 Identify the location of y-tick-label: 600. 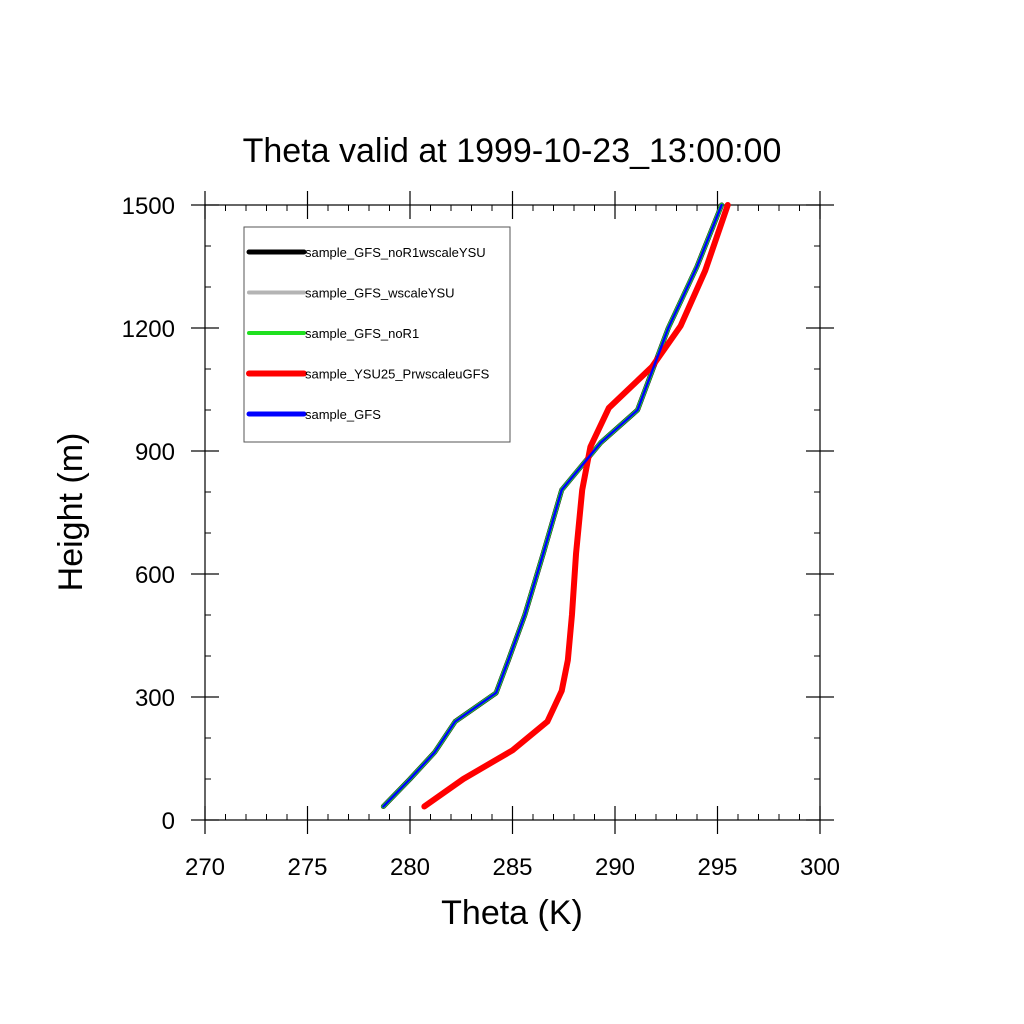
(155, 575).